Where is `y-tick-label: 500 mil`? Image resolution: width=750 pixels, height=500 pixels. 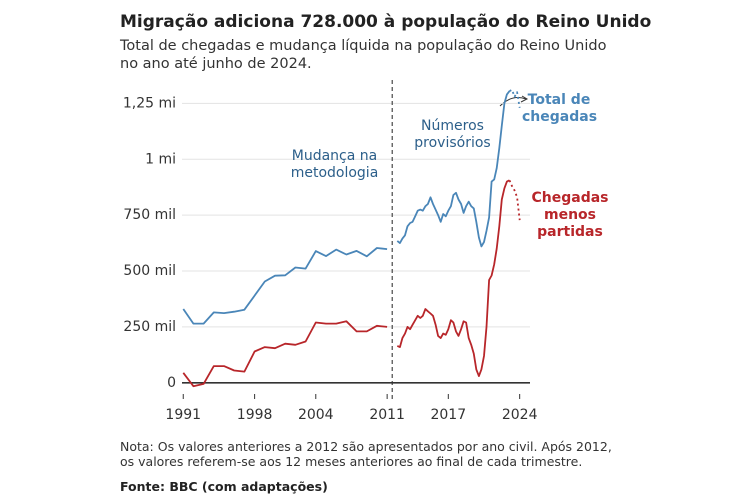
y-tick-label: 500 mil is located at coordinates (149, 271).